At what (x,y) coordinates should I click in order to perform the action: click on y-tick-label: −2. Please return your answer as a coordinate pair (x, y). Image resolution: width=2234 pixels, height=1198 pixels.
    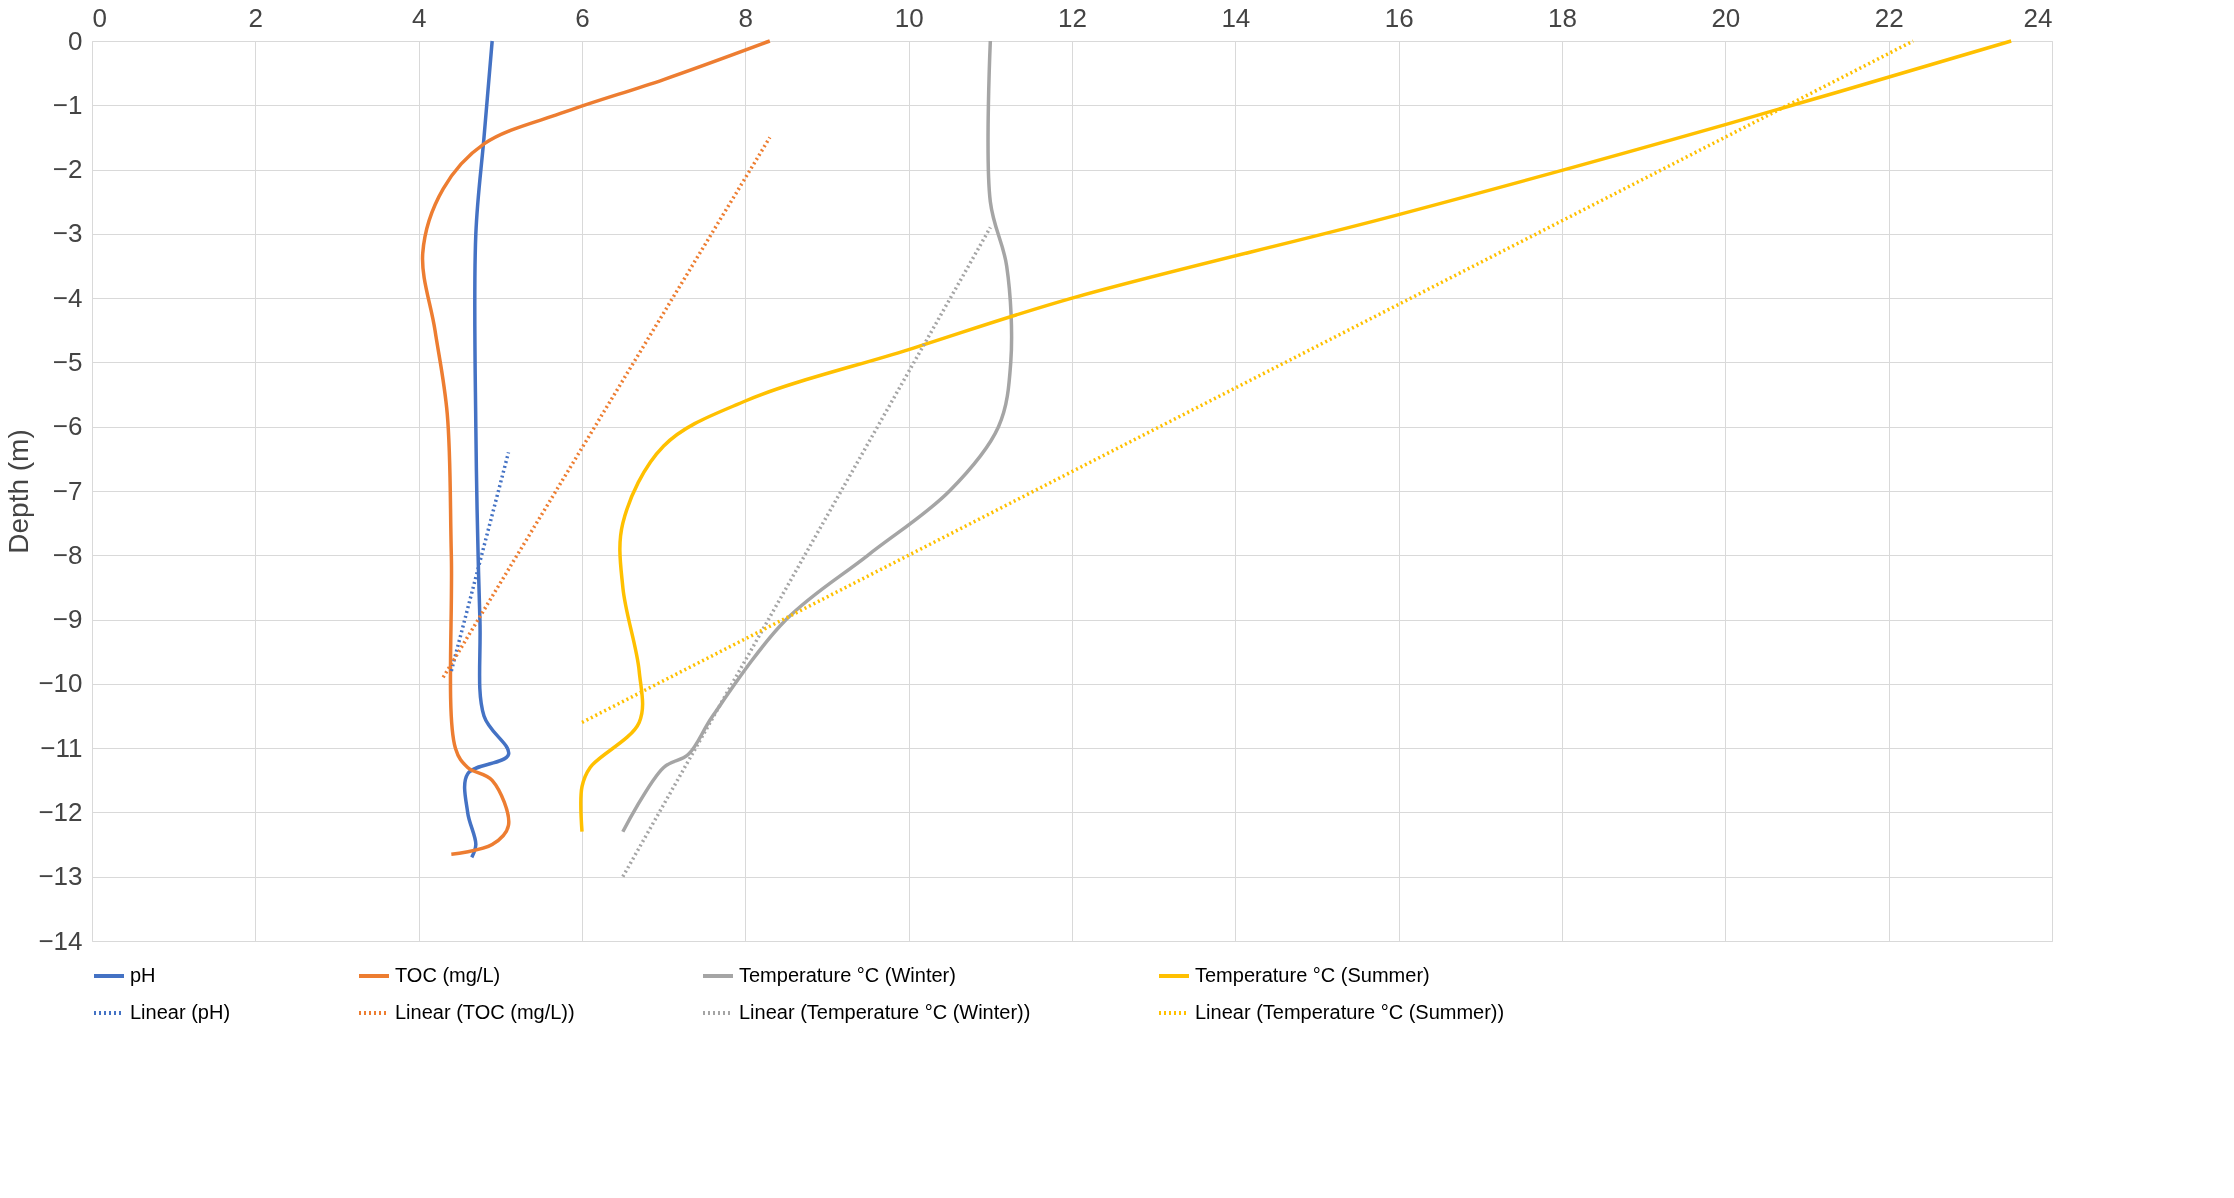
    Looking at the image, I should click on (67, 169).